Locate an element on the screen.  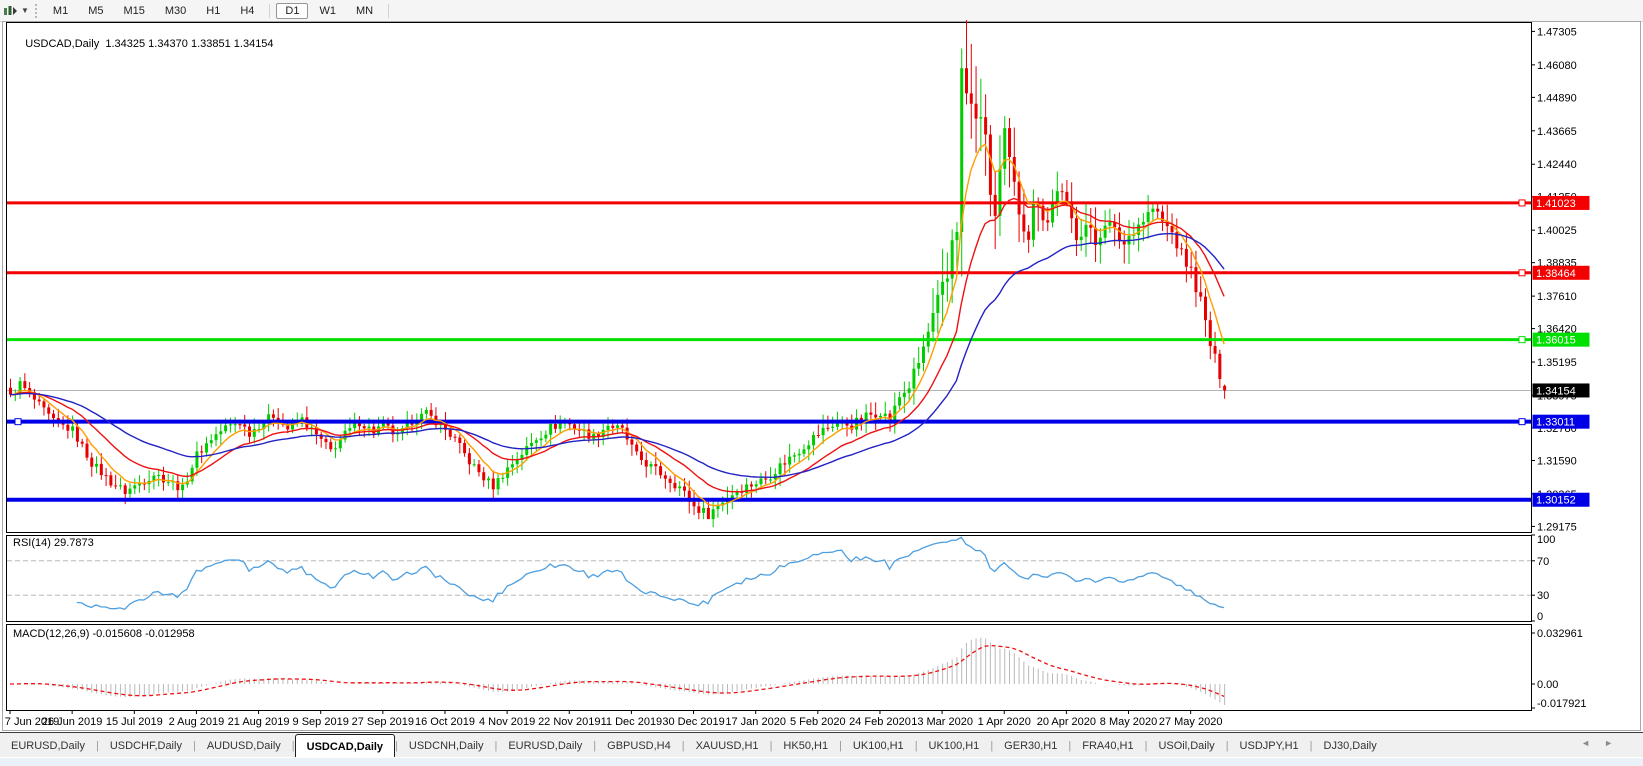
rsi-tick-label: 100 is located at coordinates (1546, 540).